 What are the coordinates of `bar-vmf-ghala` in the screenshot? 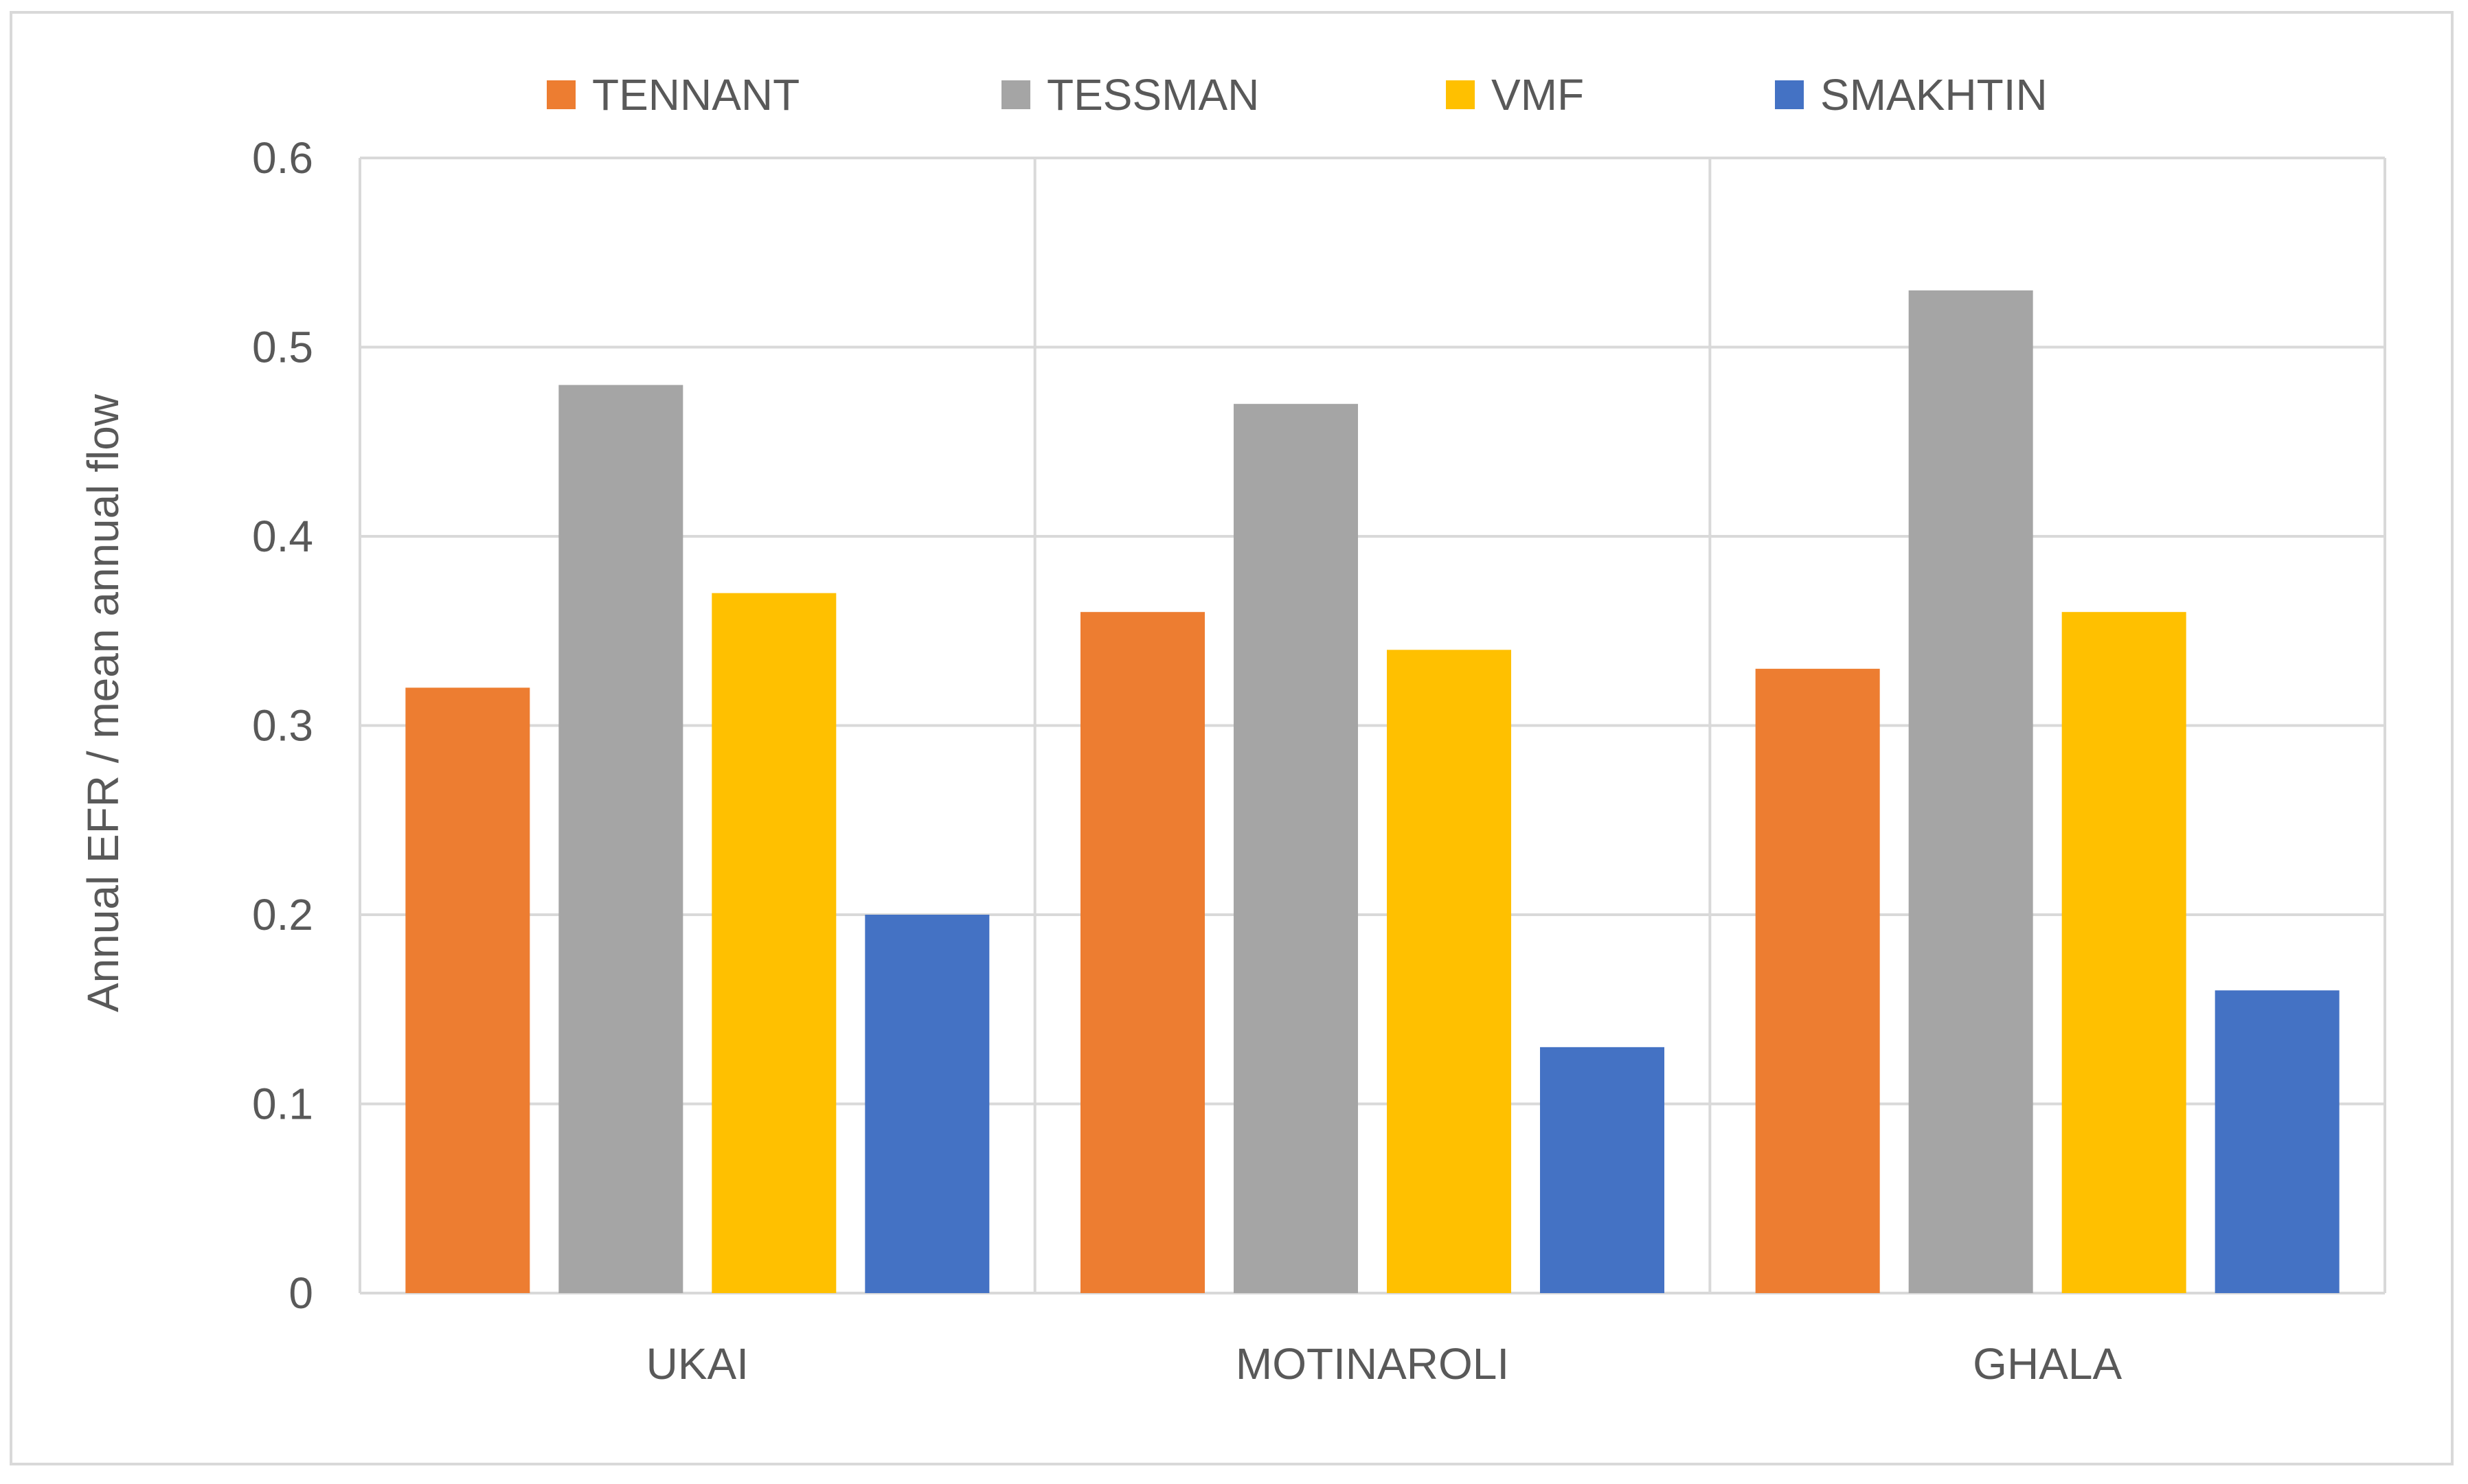 It's located at (2123, 952).